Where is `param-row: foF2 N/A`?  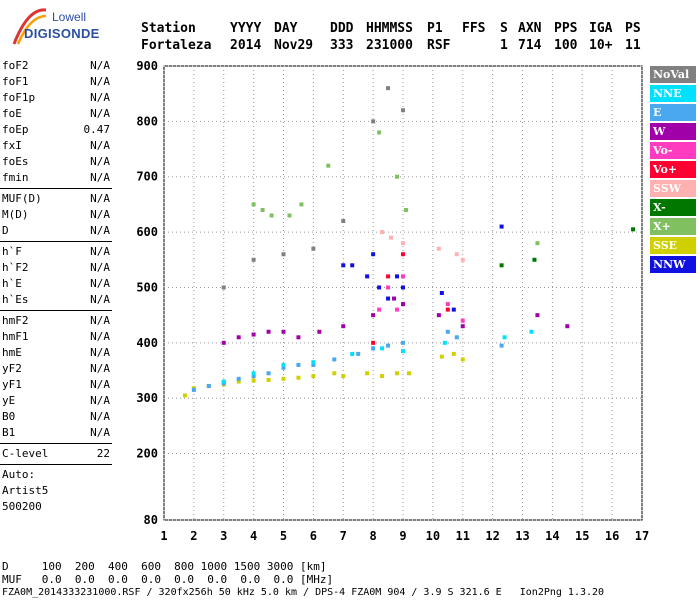
param-row: foF2 N/A is located at coordinates (56, 66).